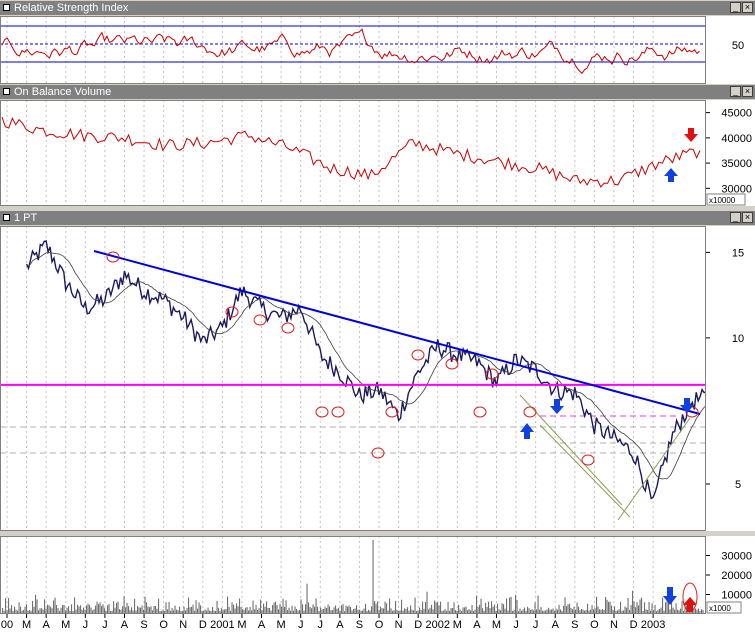  What do you see at coordinates (350, 51) in the screenshot?
I see `rsi-series-line` at bounding box center [350, 51].